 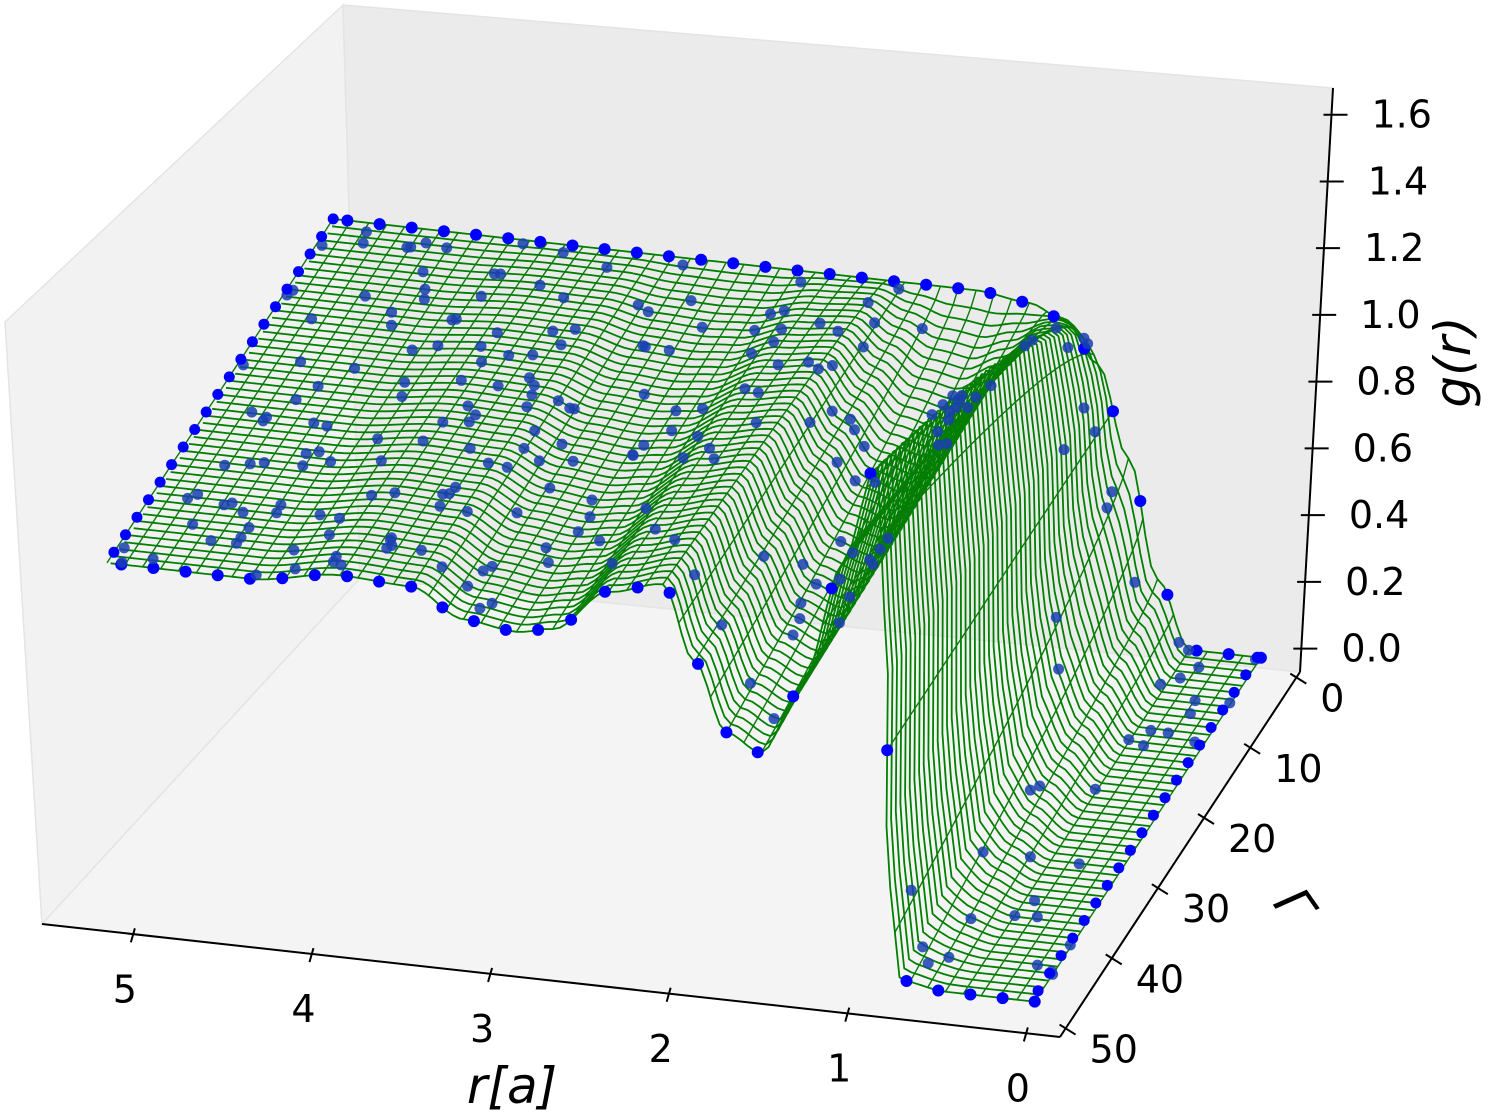 I want to click on mesh-line-r-4.8, so click(x=309, y=401).